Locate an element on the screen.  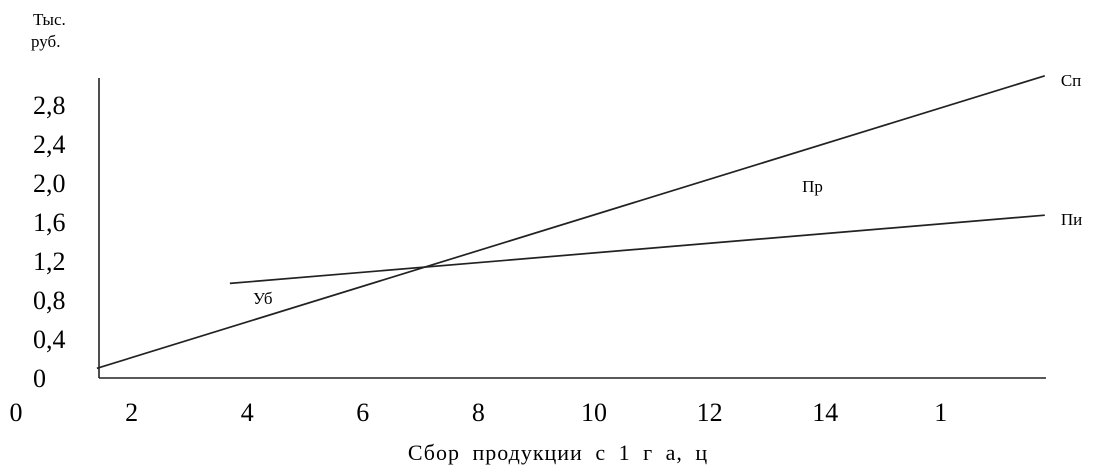
x-tick-label: 10 is located at coordinates (594, 412).